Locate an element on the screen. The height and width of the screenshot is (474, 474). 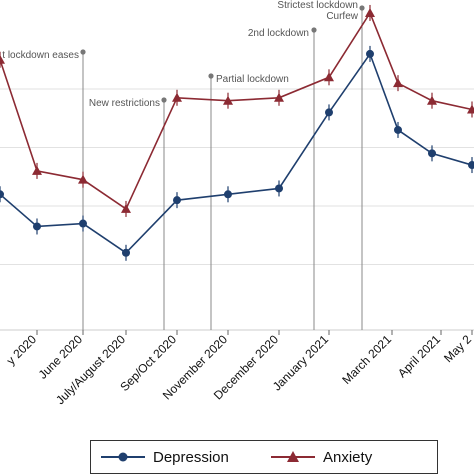
event-label: New restrictions is located at coordinates (124, 103).